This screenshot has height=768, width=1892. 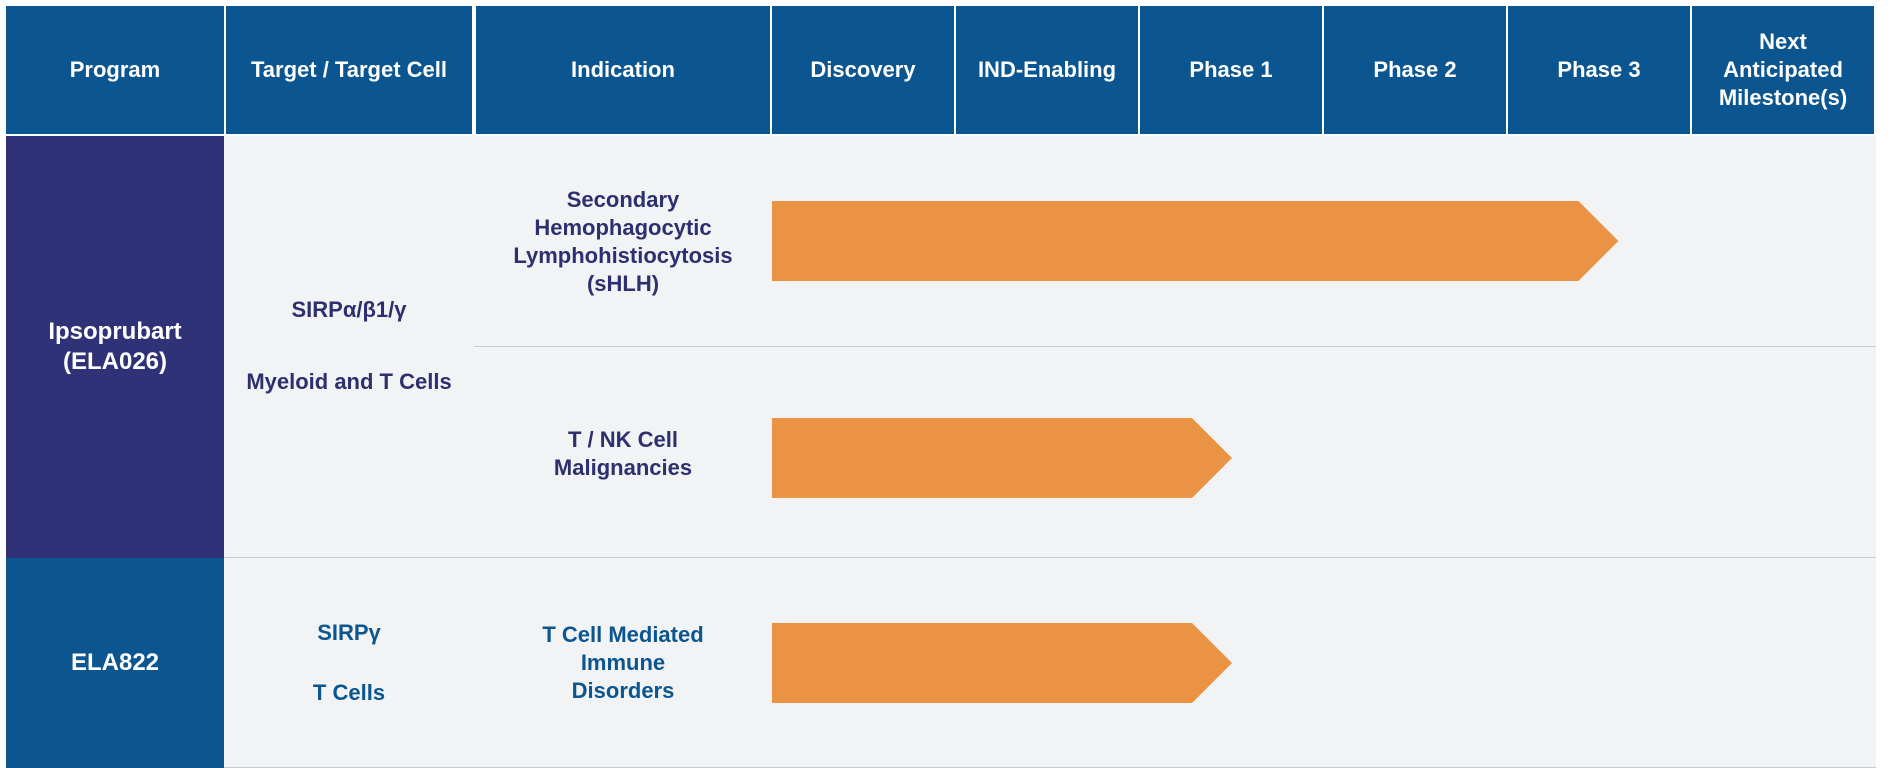 What do you see at coordinates (623, 454) in the screenshot?
I see `indication-t-nk-malignancies: T / NK Cell Malignancies` at bounding box center [623, 454].